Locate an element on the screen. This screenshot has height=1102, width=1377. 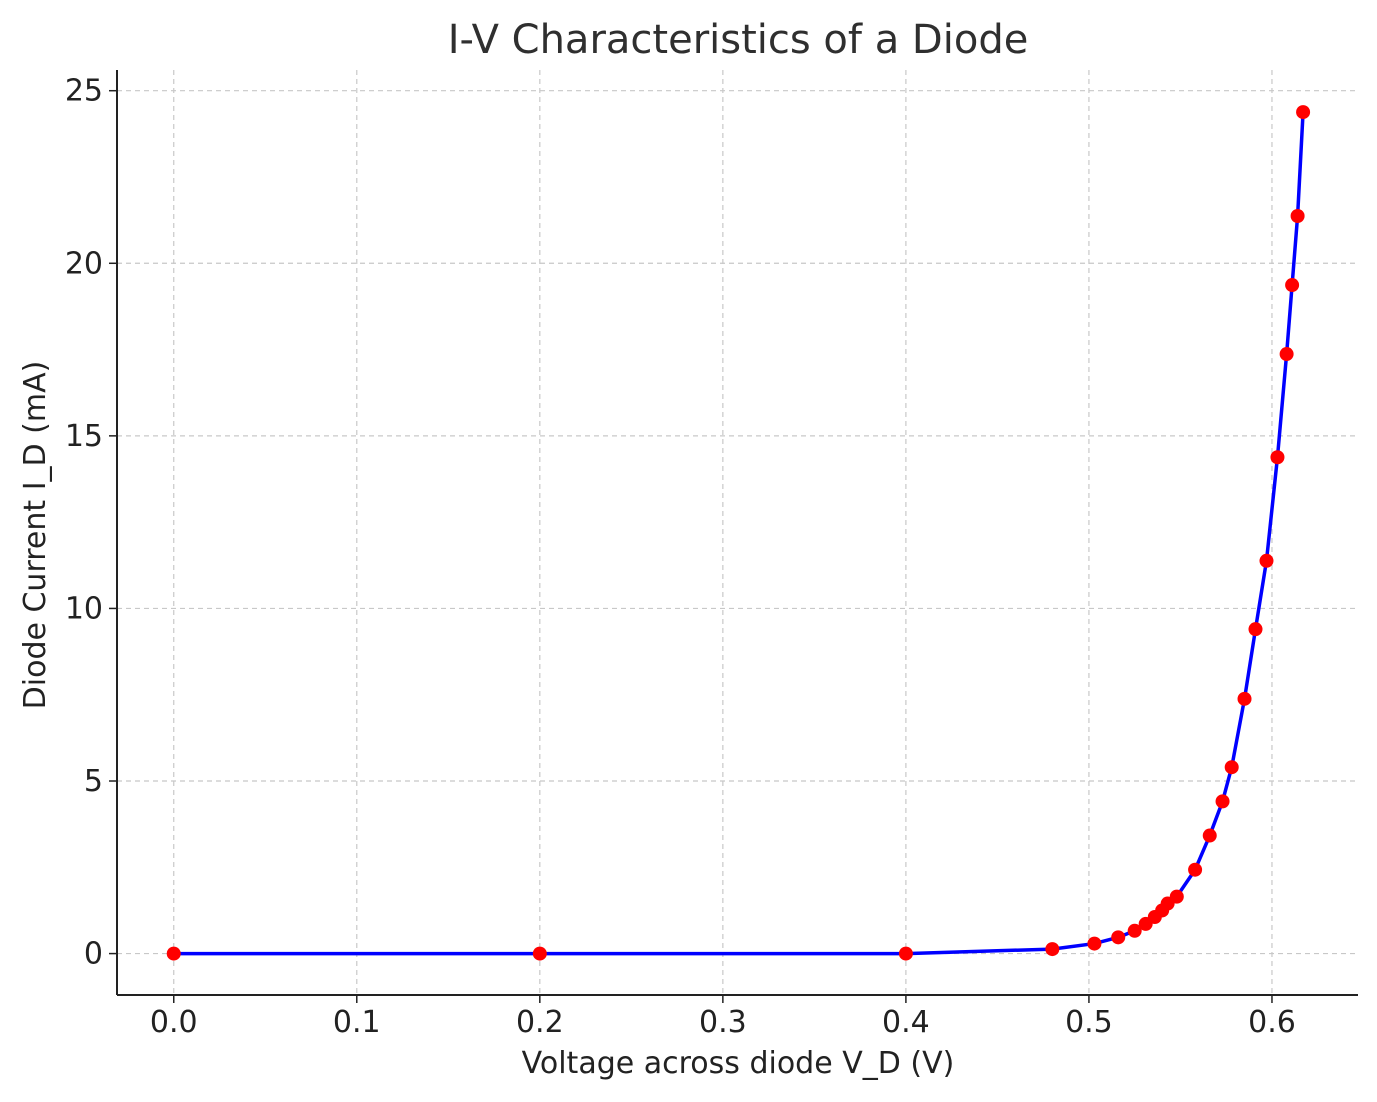
y-tick-label-3: 15 is located at coordinates (84, 436).